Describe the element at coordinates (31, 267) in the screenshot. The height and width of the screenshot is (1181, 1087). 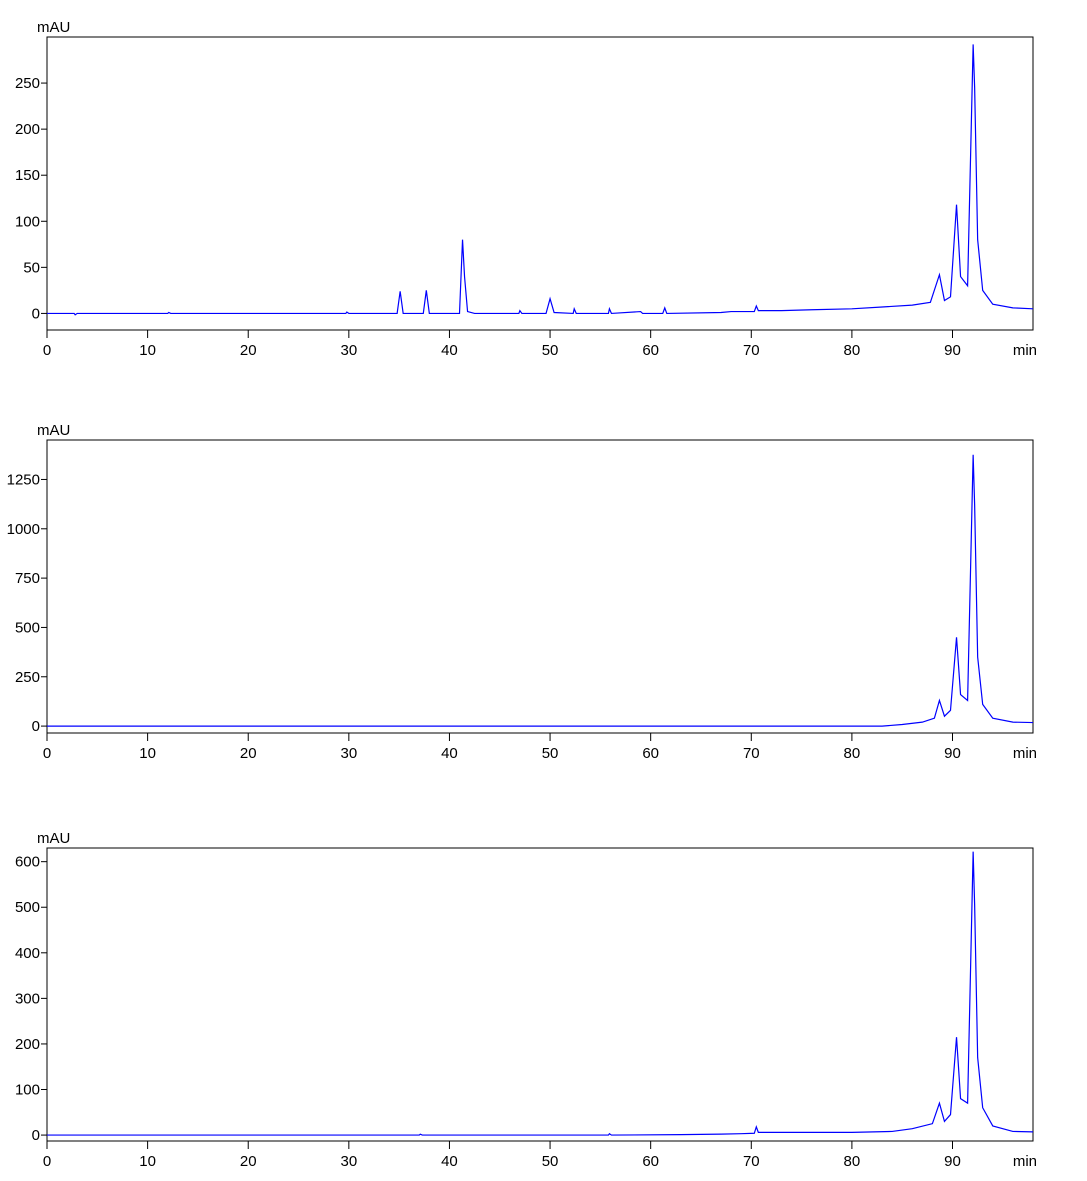
I see `y-tick-label: 50` at that location.